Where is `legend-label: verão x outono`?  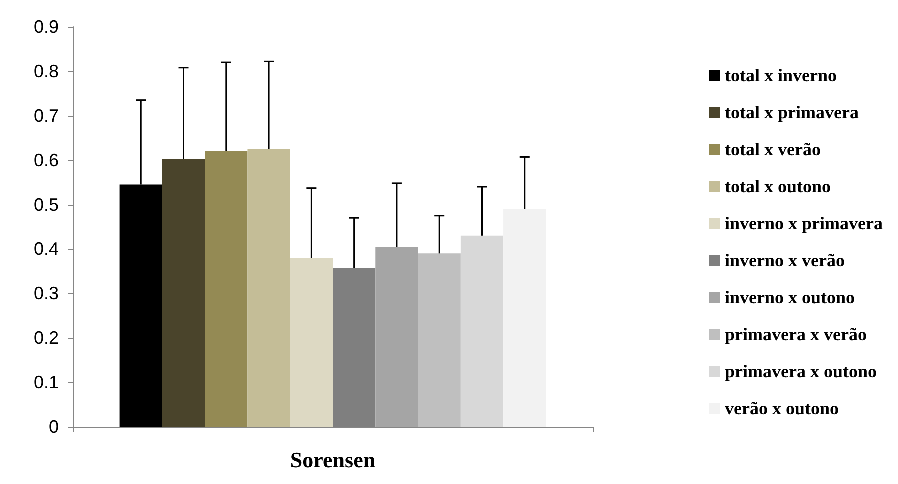 legend-label: verão x outono is located at coordinates (782, 408).